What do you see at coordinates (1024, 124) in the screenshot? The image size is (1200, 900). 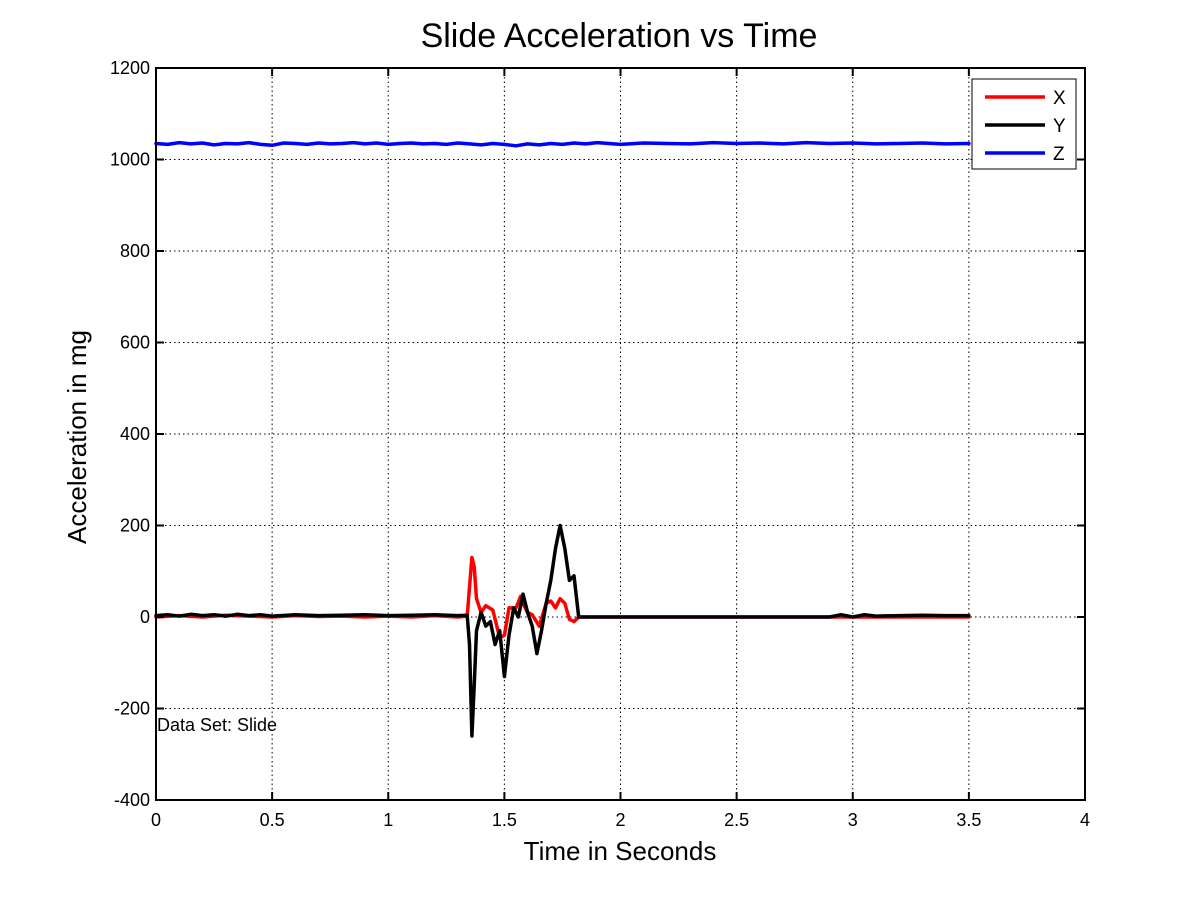 I see `legend: XYZ` at bounding box center [1024, 124].